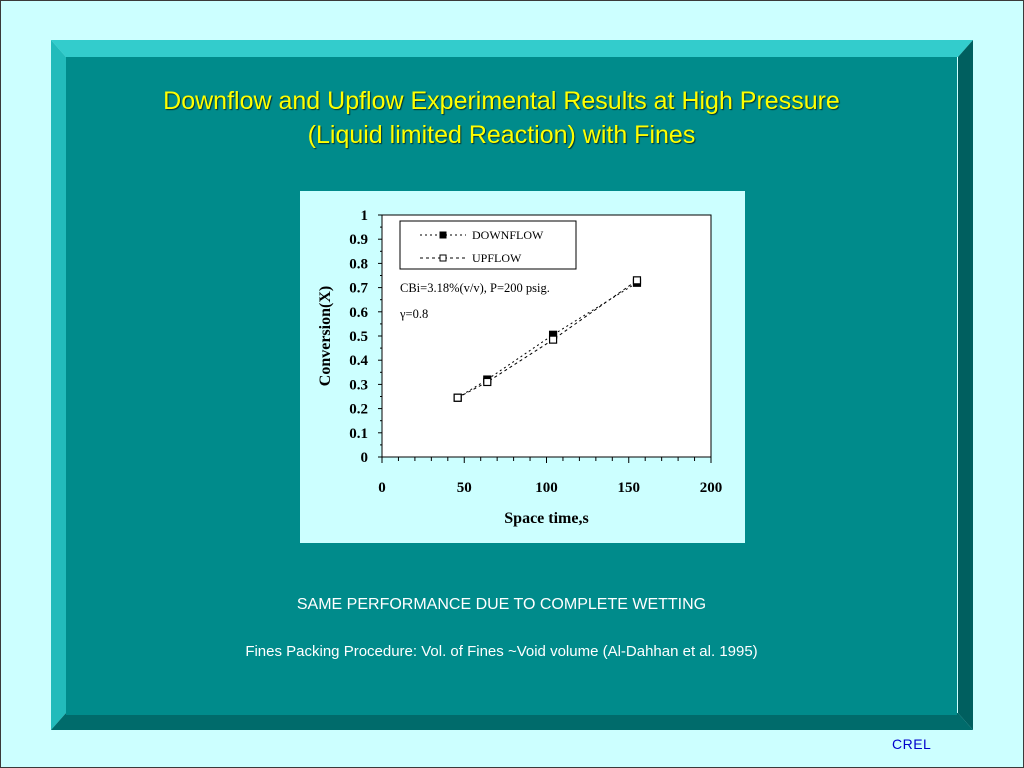 This screenshot has height=768, width=1024. Describe the element at coordinates (358, 240) in the screenshot. I see `y-tick-label: 0.9` at that location.